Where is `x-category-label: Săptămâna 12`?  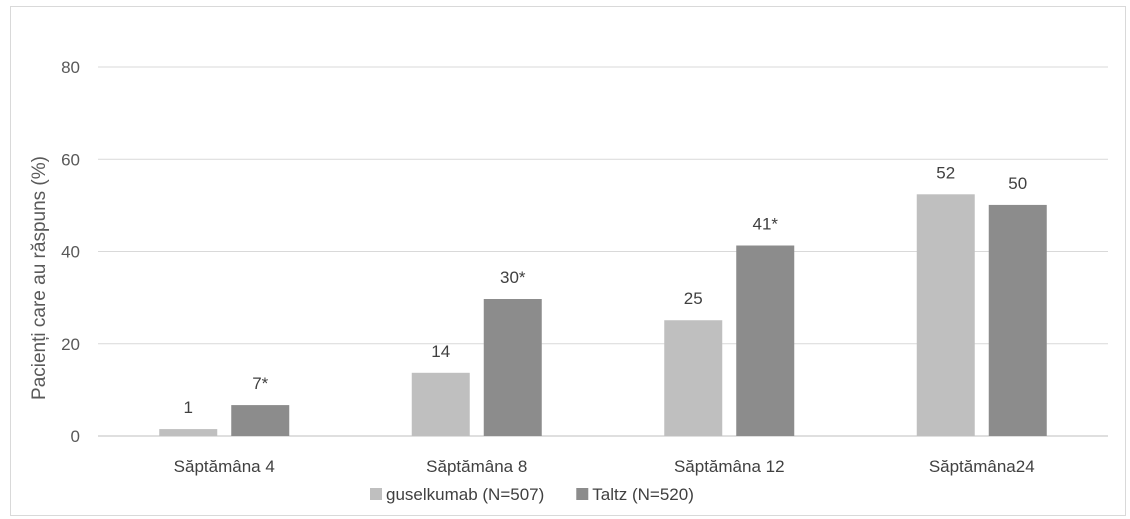 x-category-label: Săptămâna 12 is located at coordinates (729, 466).